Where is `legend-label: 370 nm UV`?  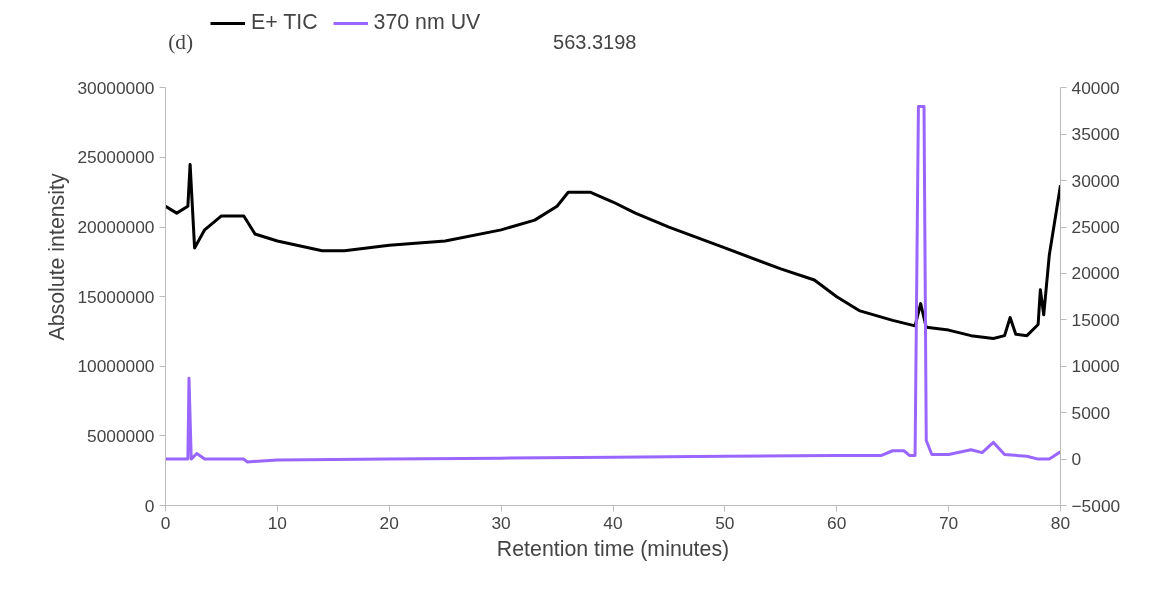 legend-label: 370 nm UV is located at coordinates (427, 22).